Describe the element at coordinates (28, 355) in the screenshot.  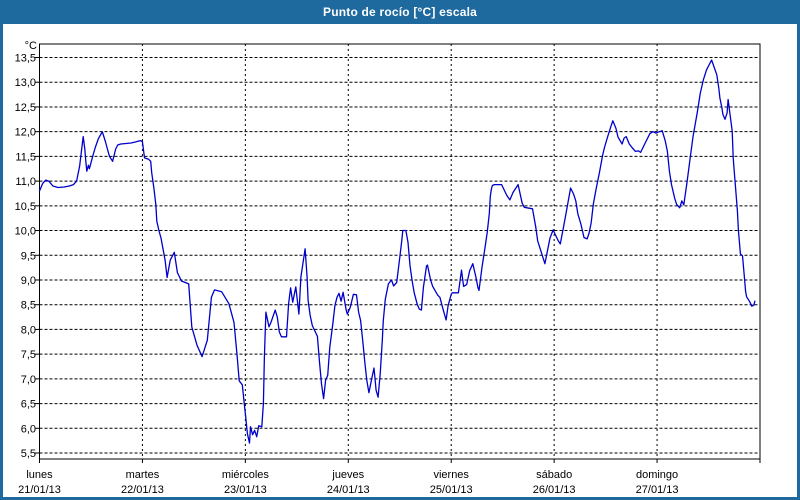
I see `y-tick-label: 7,5` at that location.